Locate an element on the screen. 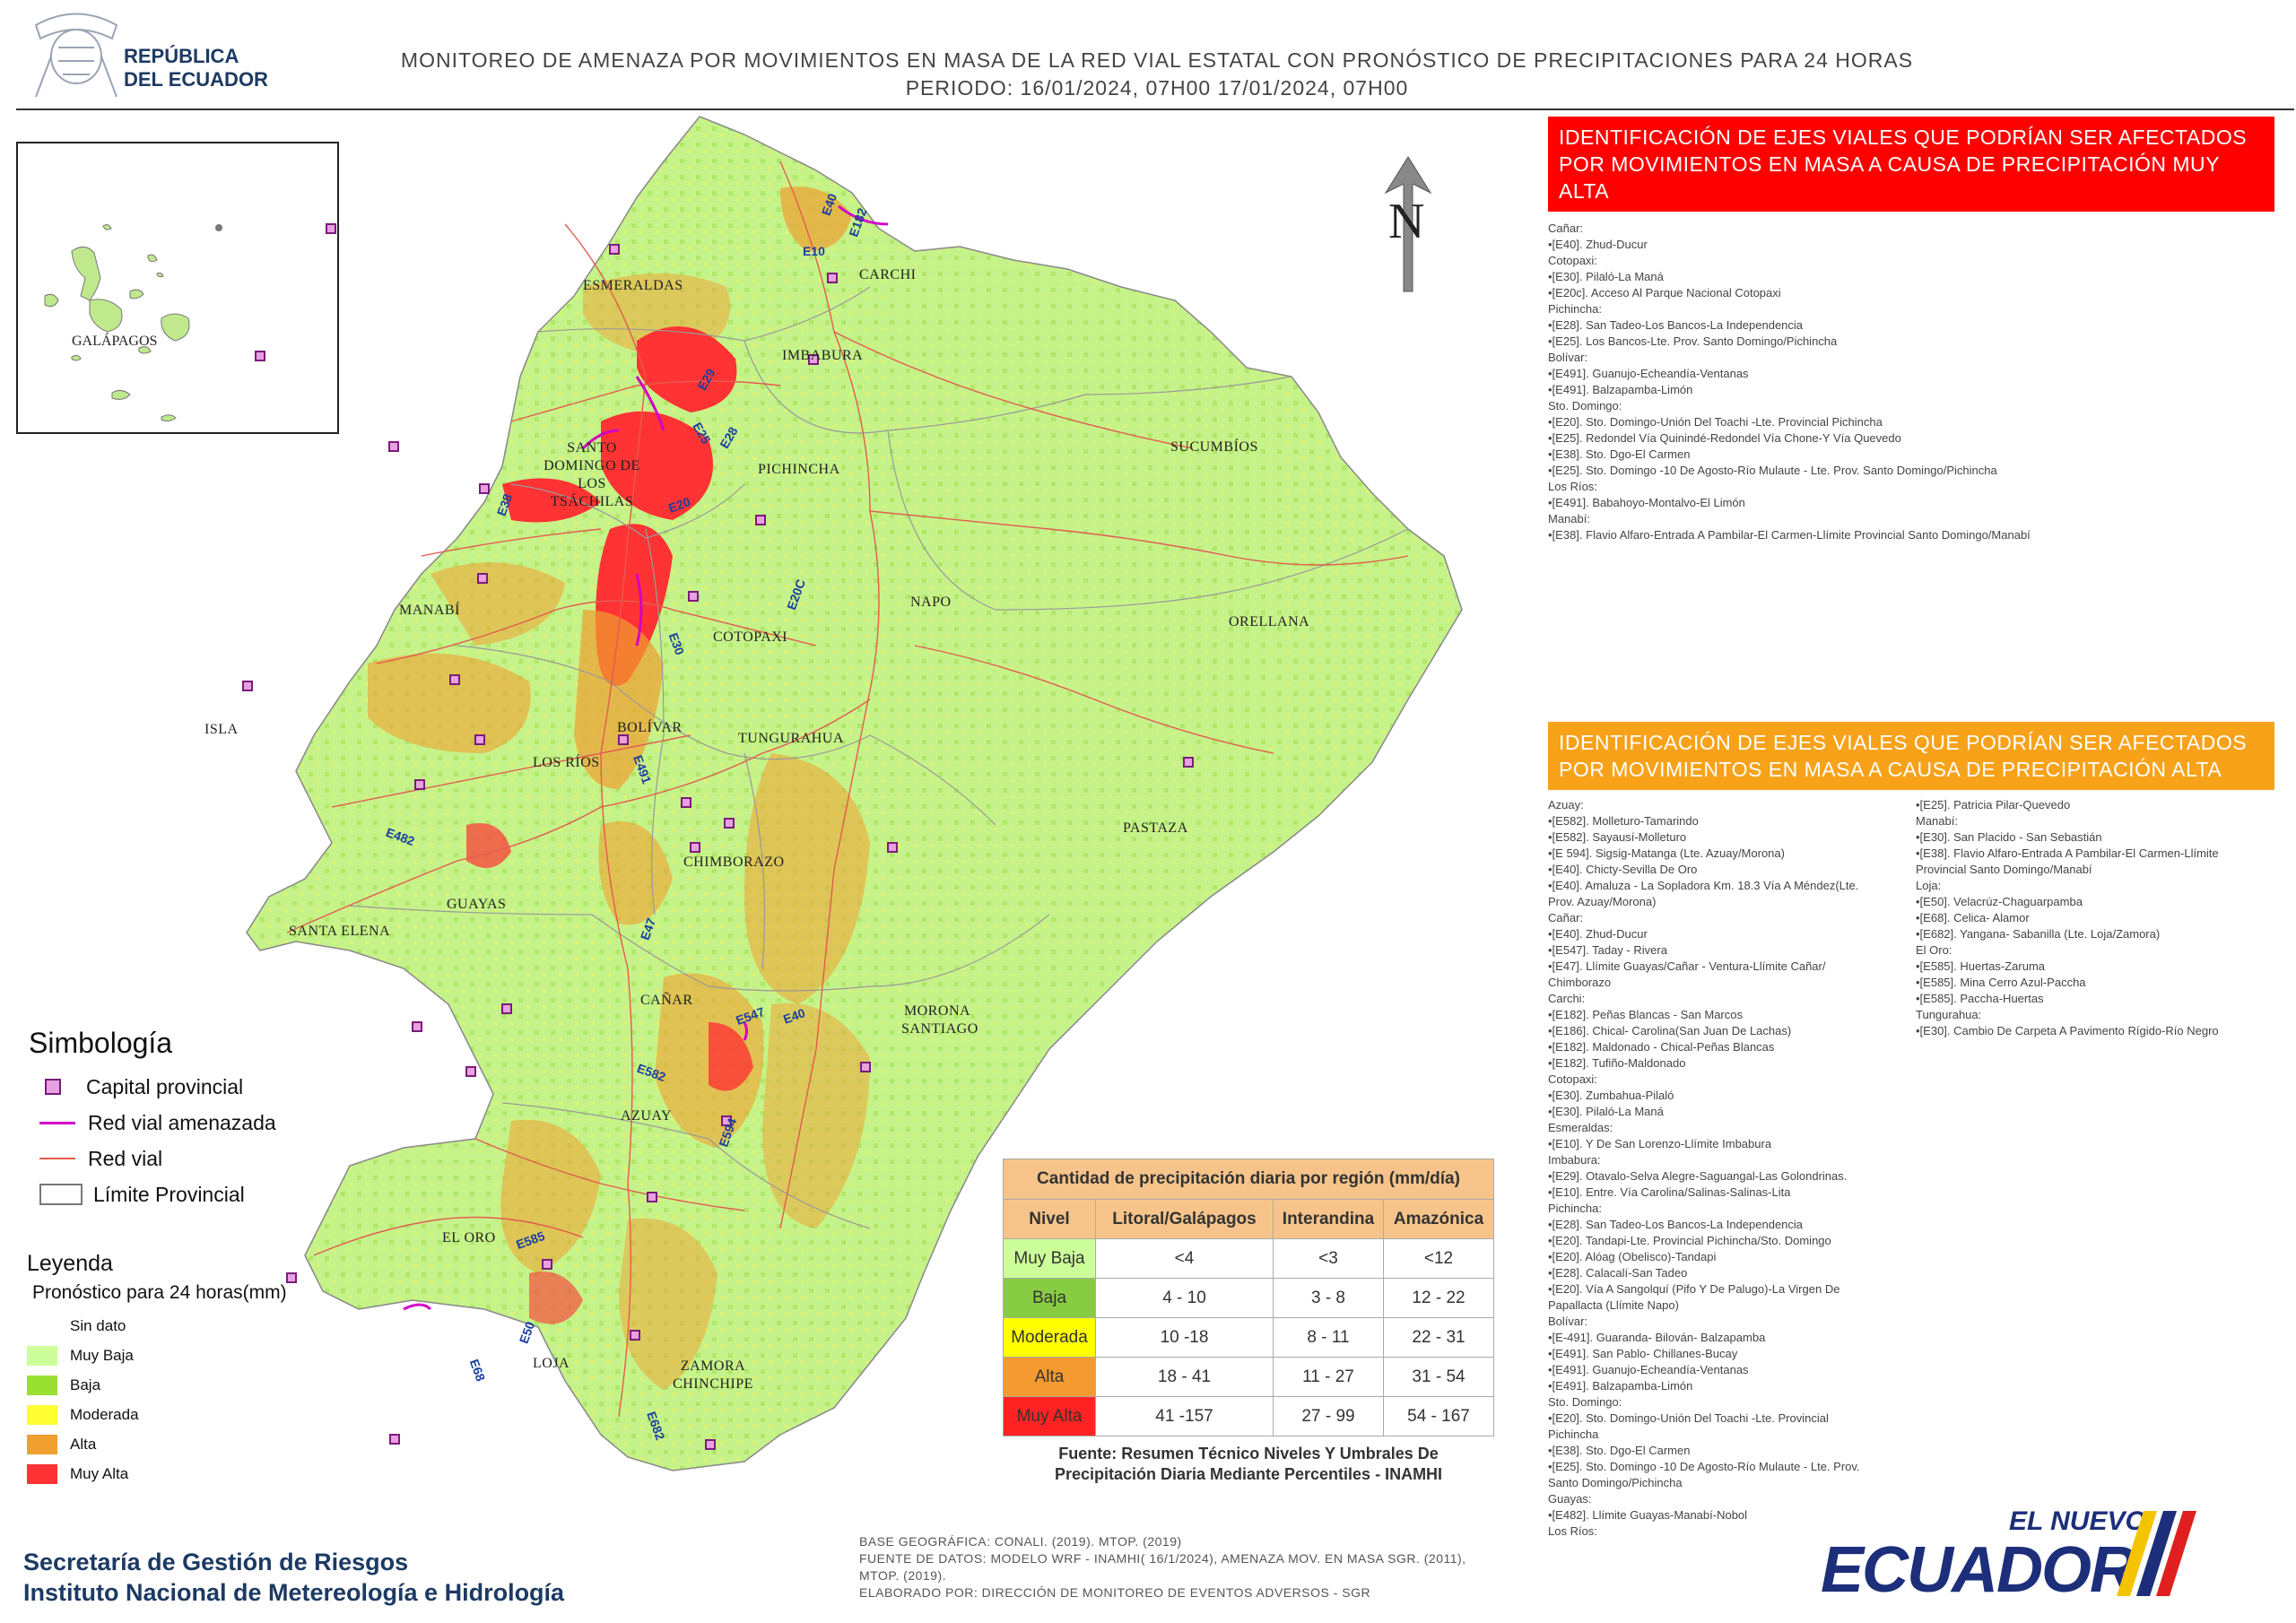  table-level: Alta is located at coordinates (1049, 1377).